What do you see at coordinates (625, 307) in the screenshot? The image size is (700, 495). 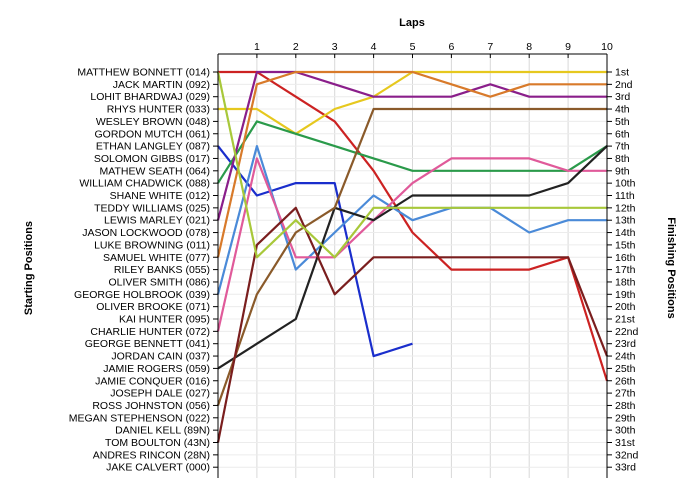 I see `finishing-position-label: 20th` at bounding box center [625, 307].